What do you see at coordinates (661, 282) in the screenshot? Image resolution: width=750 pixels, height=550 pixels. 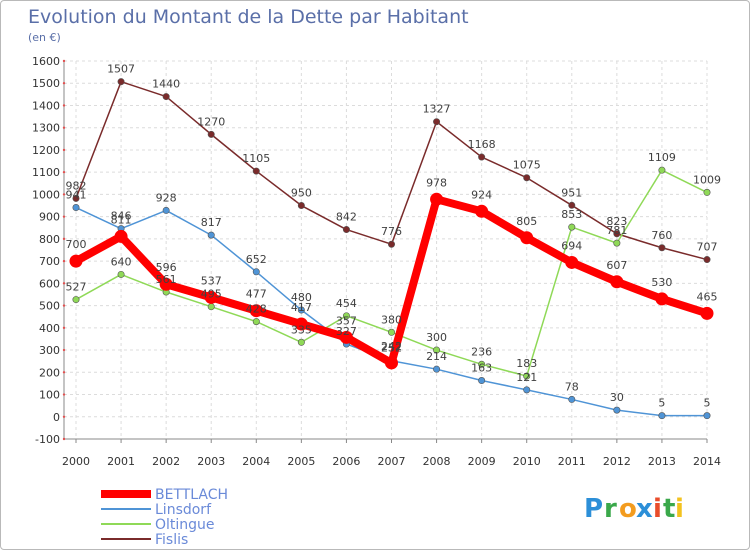 I see `data-label-bettlach: 530` at bounding box center [661, 282].